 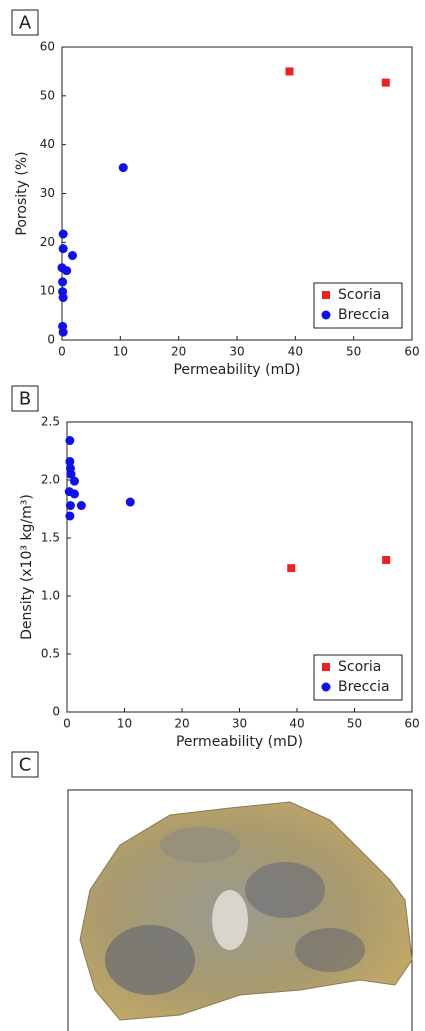 What do you see at coordinates (50, 596) in the screenshot?
I see `y-tick-label: 1.0` at bounding box center [50, 596].